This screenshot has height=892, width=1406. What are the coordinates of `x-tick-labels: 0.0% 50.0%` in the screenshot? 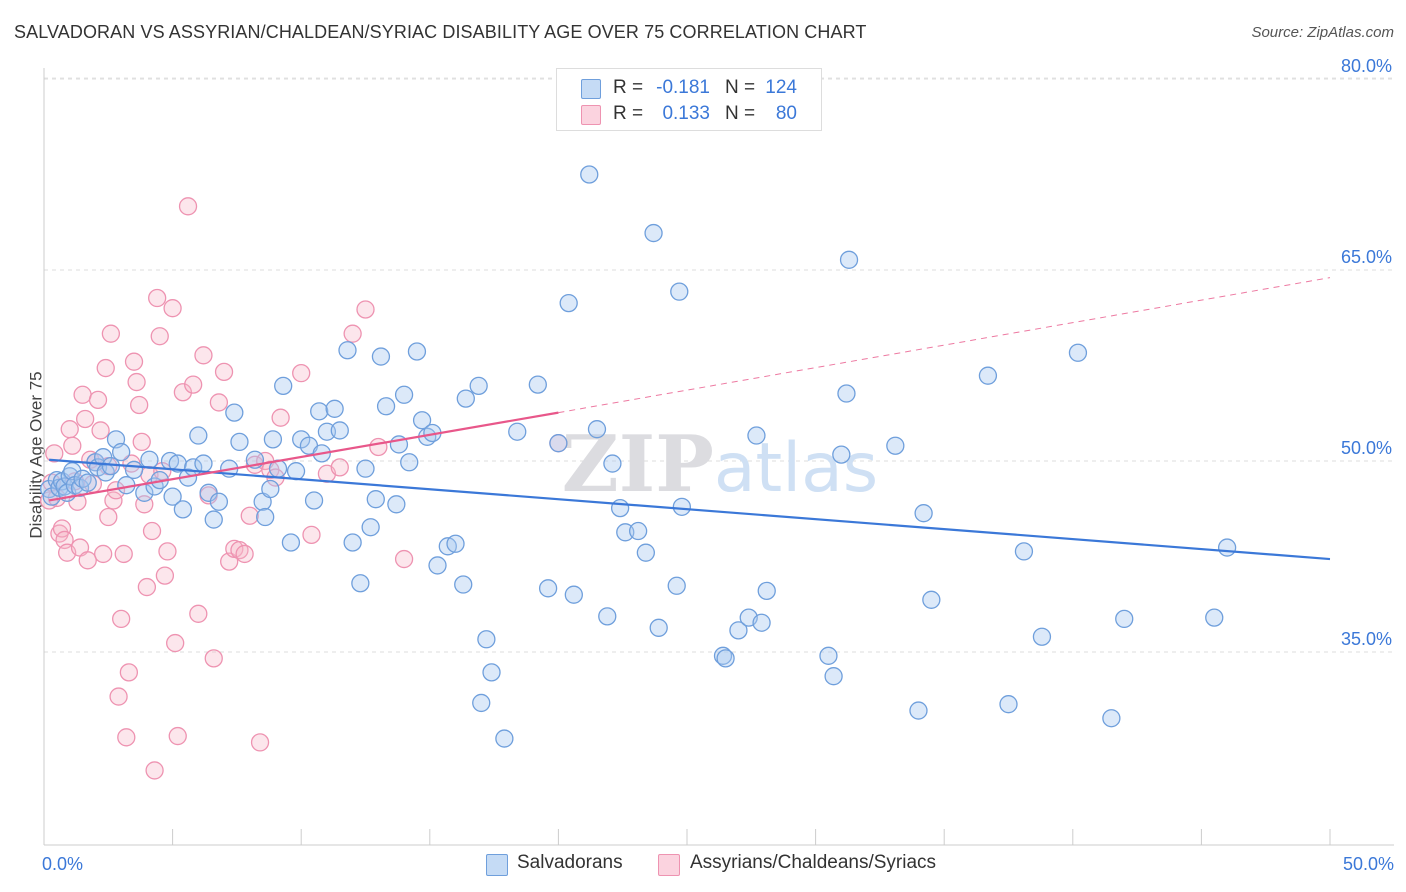 It's located at (718, 864).